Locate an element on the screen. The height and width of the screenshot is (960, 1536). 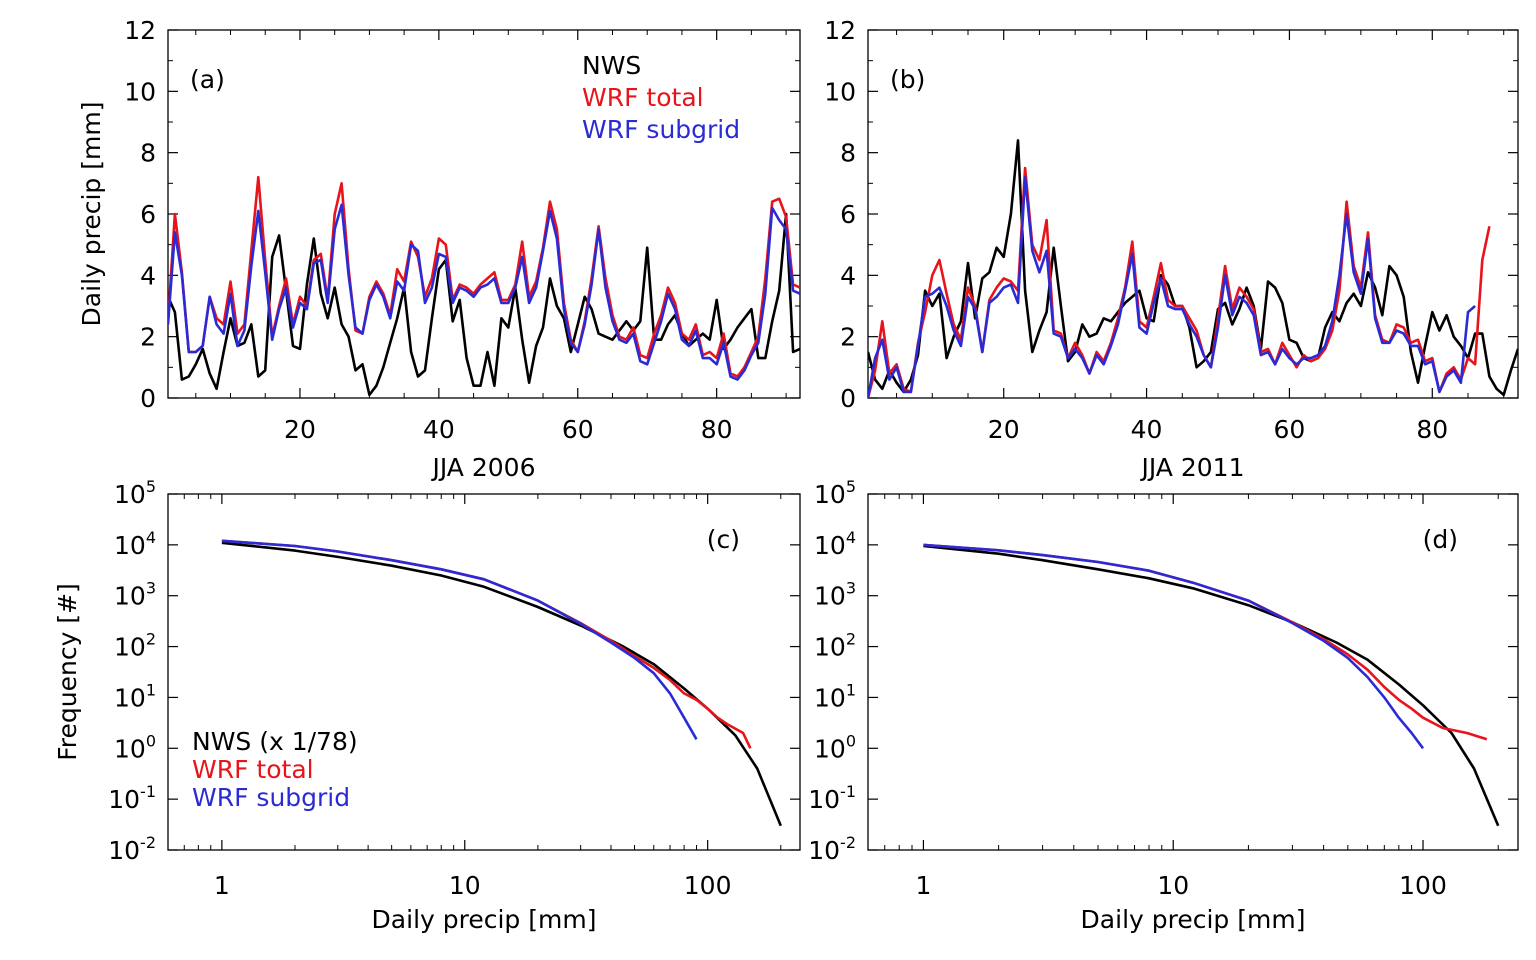
panel-label: (b) is located at coordinates (907, 79).